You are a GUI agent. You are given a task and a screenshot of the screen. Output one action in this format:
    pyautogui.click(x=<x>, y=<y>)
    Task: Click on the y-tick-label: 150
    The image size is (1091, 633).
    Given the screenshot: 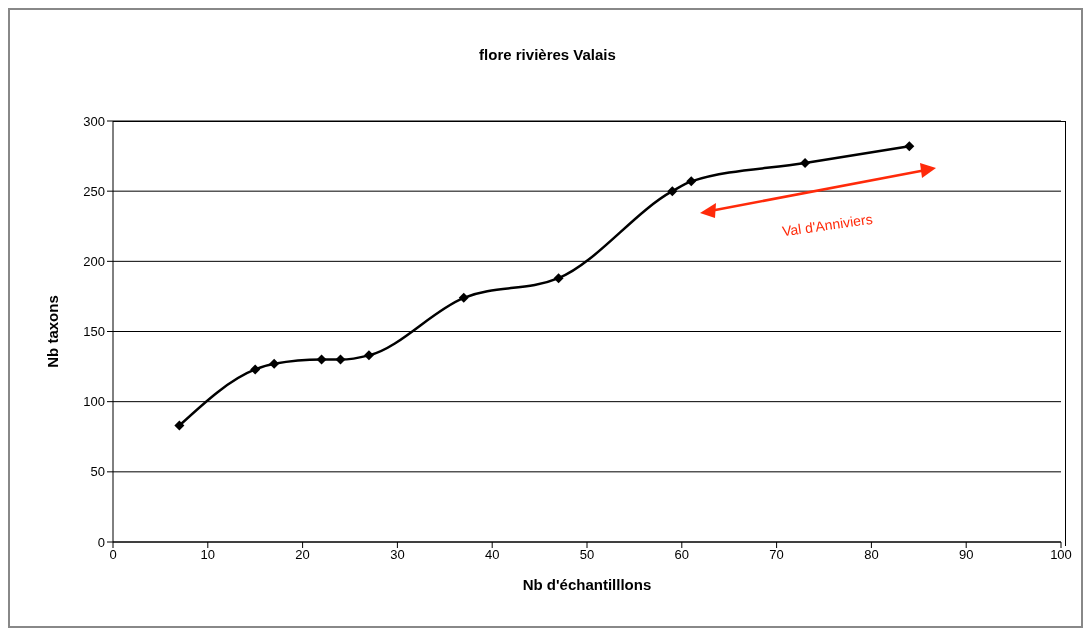 What is the action you would take?
    pyautogui.click(x=94, y=332)
    